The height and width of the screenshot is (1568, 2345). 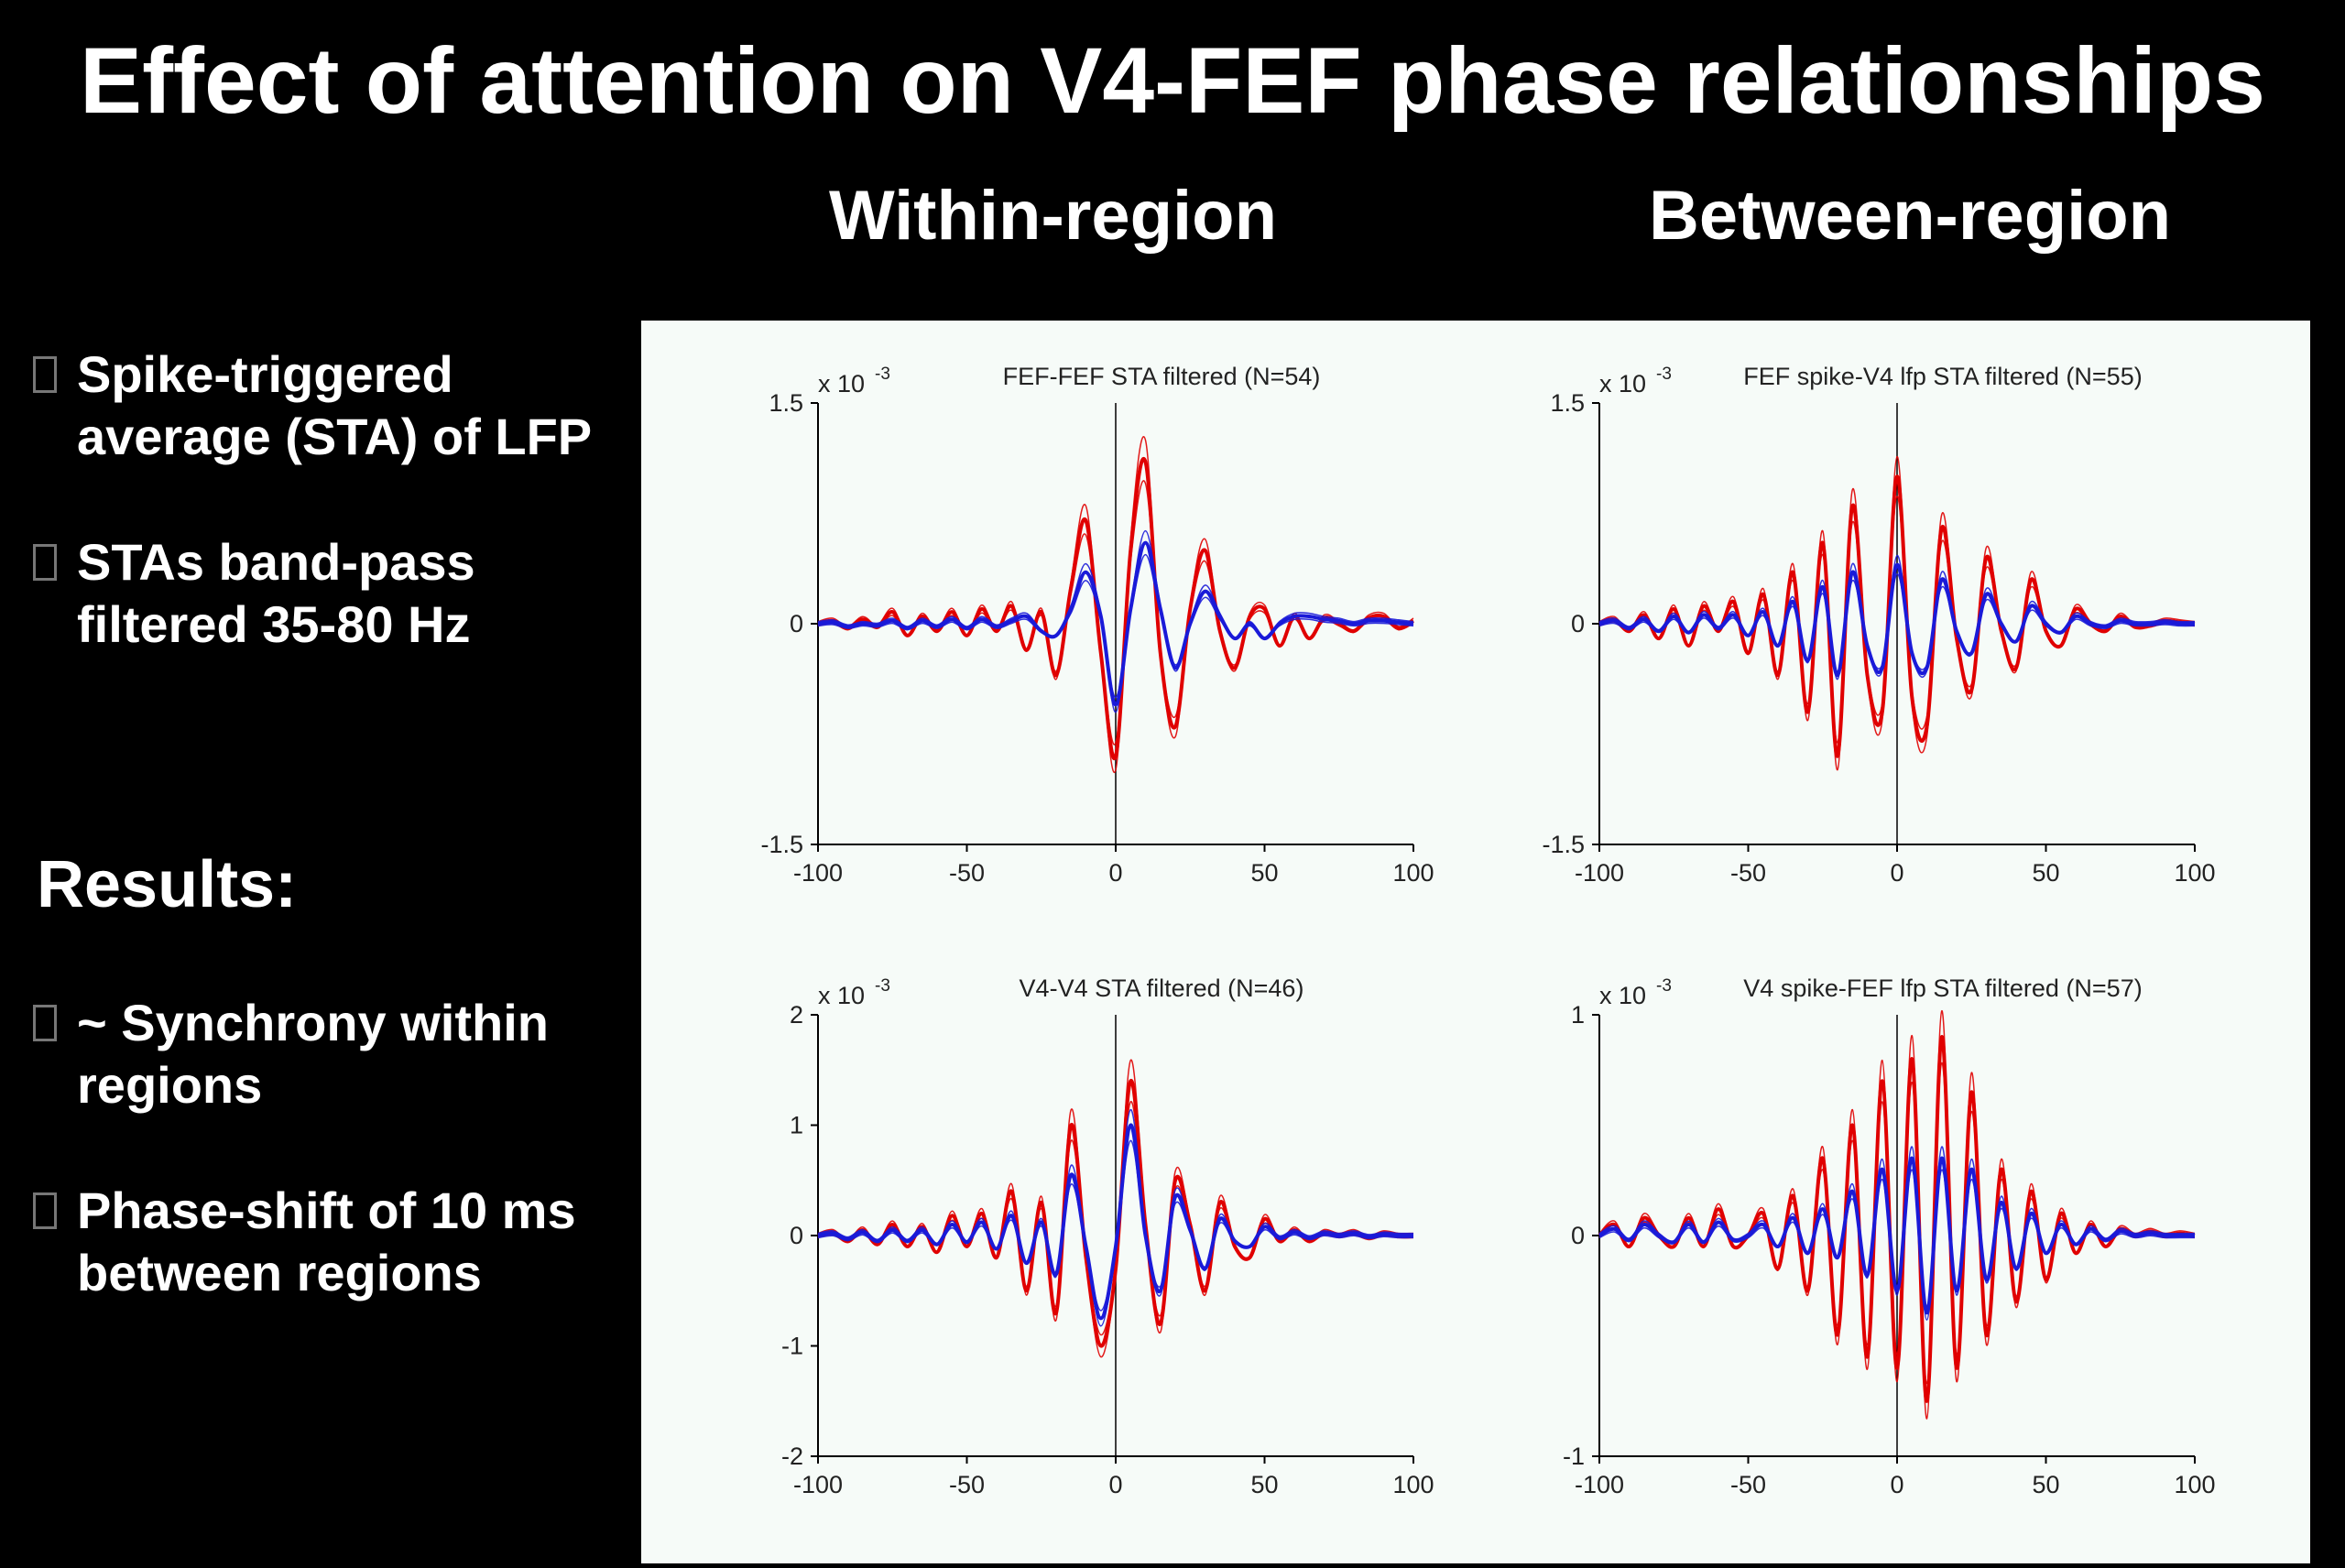 I want to click on results-heading: Results:, so click(x=167, y=884).